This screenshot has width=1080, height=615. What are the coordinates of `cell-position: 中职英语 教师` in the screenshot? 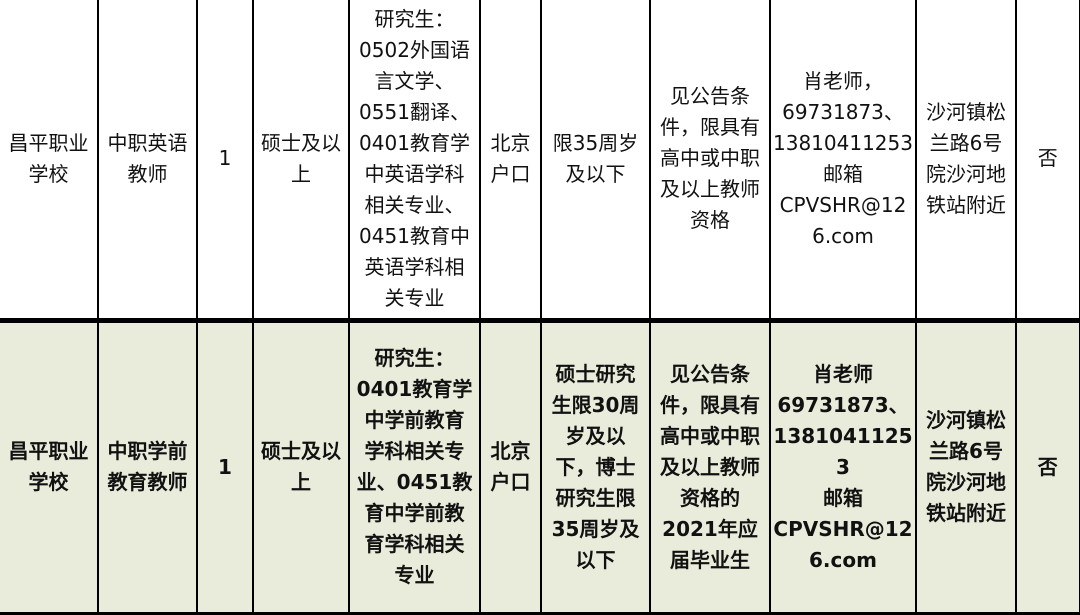 It's located at (147, 161).